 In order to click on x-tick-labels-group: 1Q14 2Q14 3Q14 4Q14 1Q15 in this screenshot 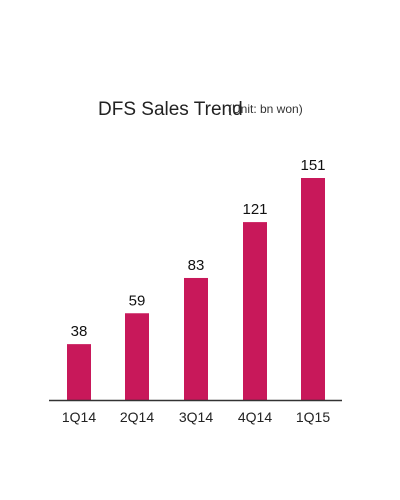, I will do `click(196, 417)`.